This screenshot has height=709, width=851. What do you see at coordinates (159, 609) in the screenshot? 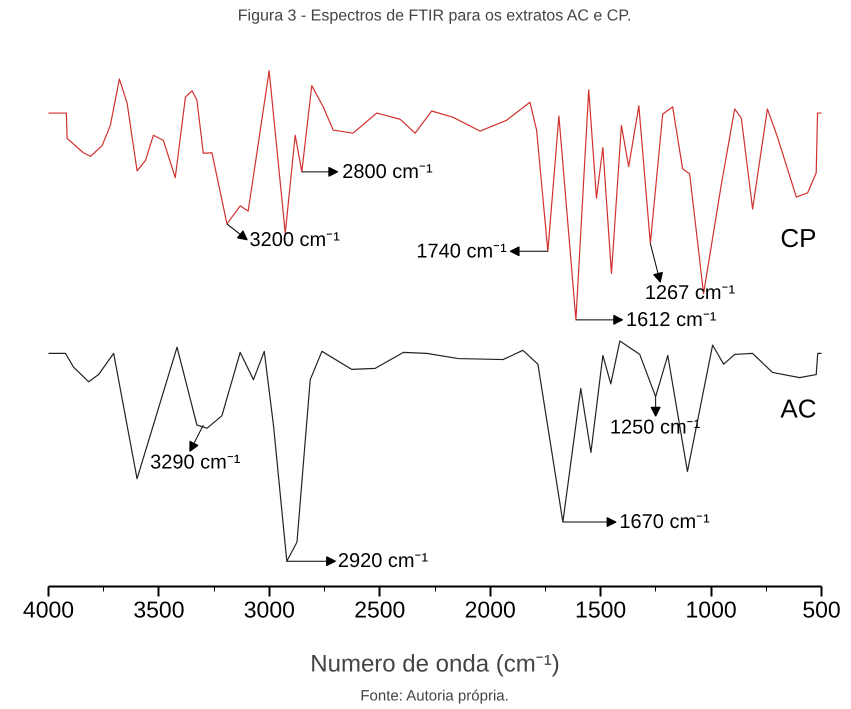
I see `x-tick-label: 3500` at bounding box center [159, 609].